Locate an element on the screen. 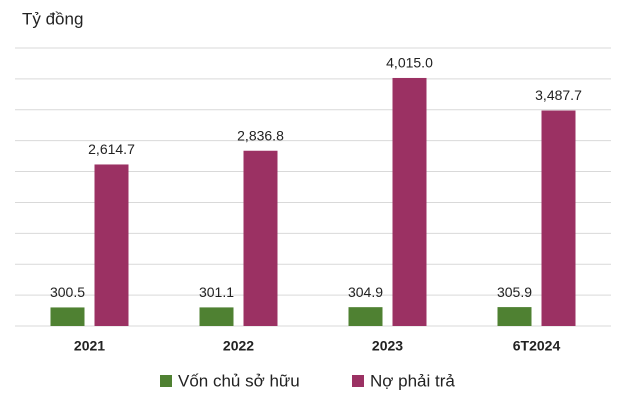 The image size is (619, 406). data-label: 4,015.0 is located at coordinates (409, 63).